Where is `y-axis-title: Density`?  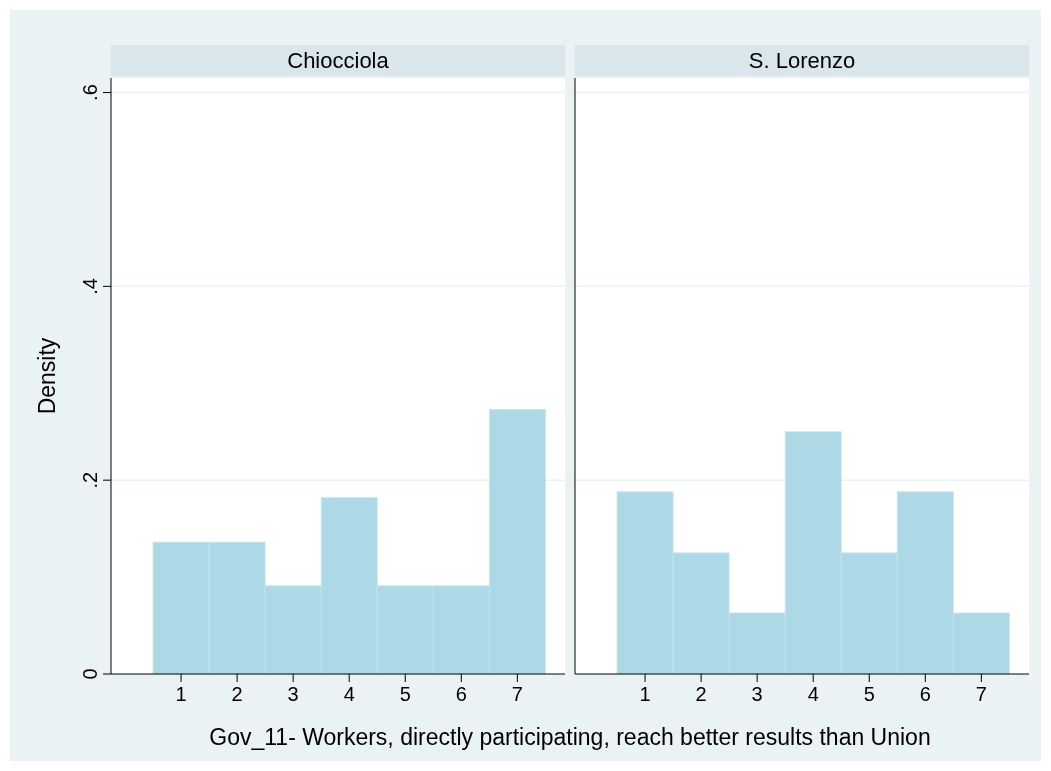 y-axis-title: Density is located at coordinates (47, 376).